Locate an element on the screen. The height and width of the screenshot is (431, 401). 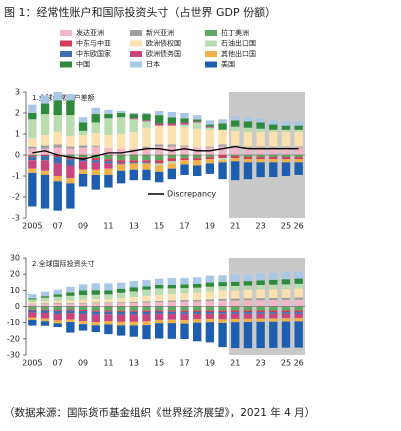
legend-label: 其他出口国 is located at coordinates (238, 53).